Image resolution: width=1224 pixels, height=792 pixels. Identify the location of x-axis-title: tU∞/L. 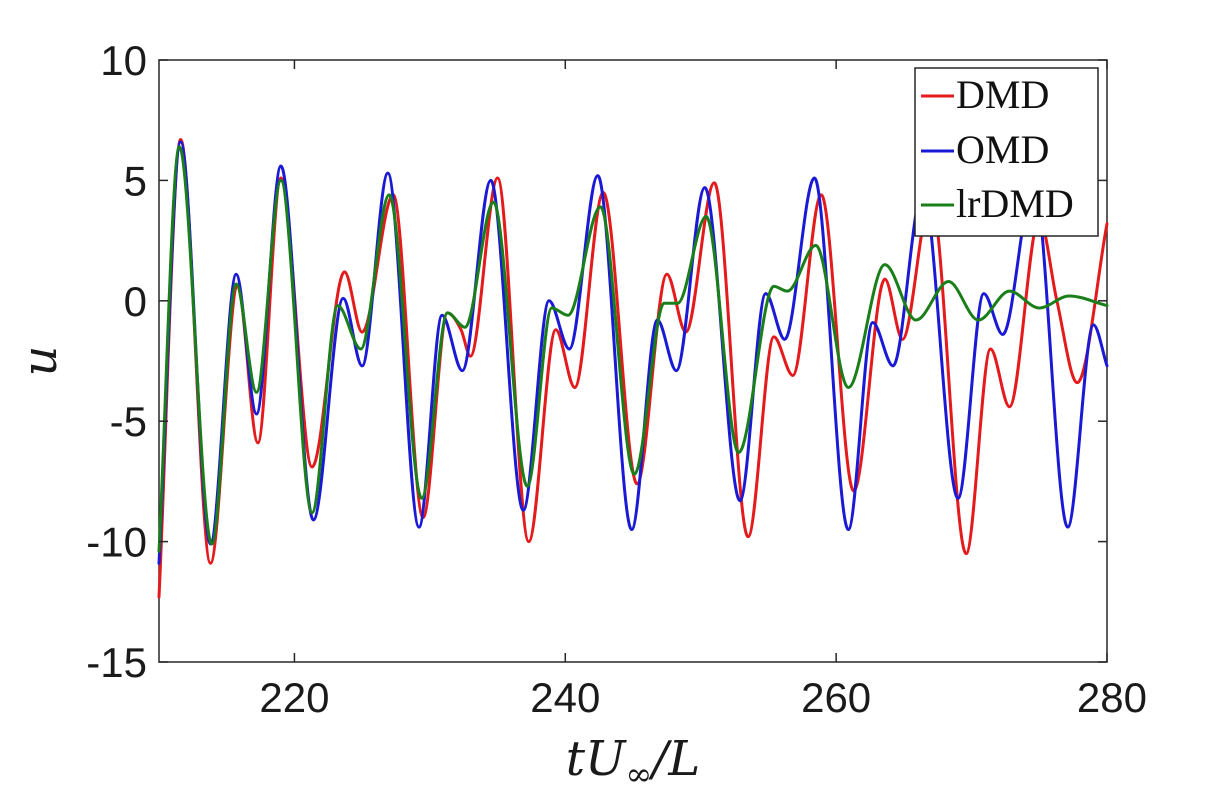
(633, 761).